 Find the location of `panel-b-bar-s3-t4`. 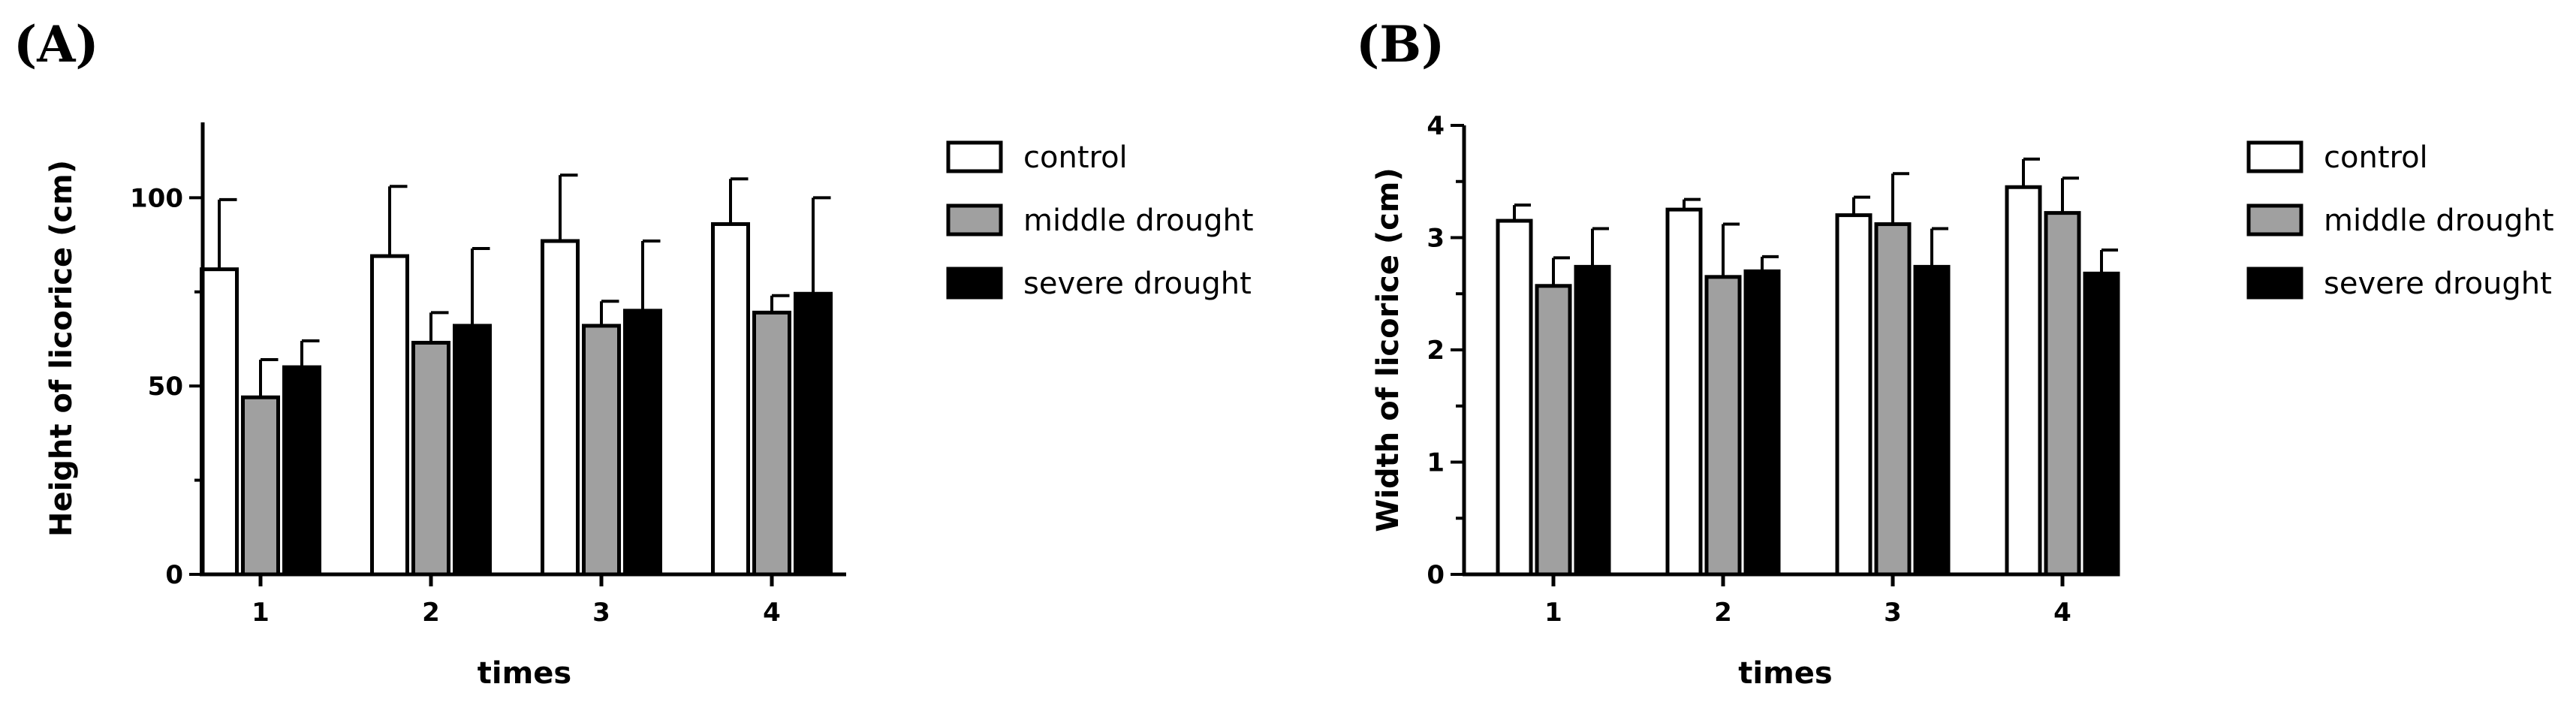

panel-b-bar-s3-t4 is located at coordinates (2101, 424).